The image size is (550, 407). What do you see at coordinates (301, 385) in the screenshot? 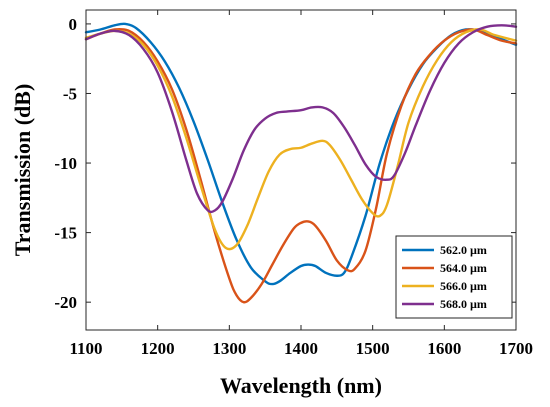
I see `x-axis-label: Wavelength (nm)` at bounding box center [301, 385].